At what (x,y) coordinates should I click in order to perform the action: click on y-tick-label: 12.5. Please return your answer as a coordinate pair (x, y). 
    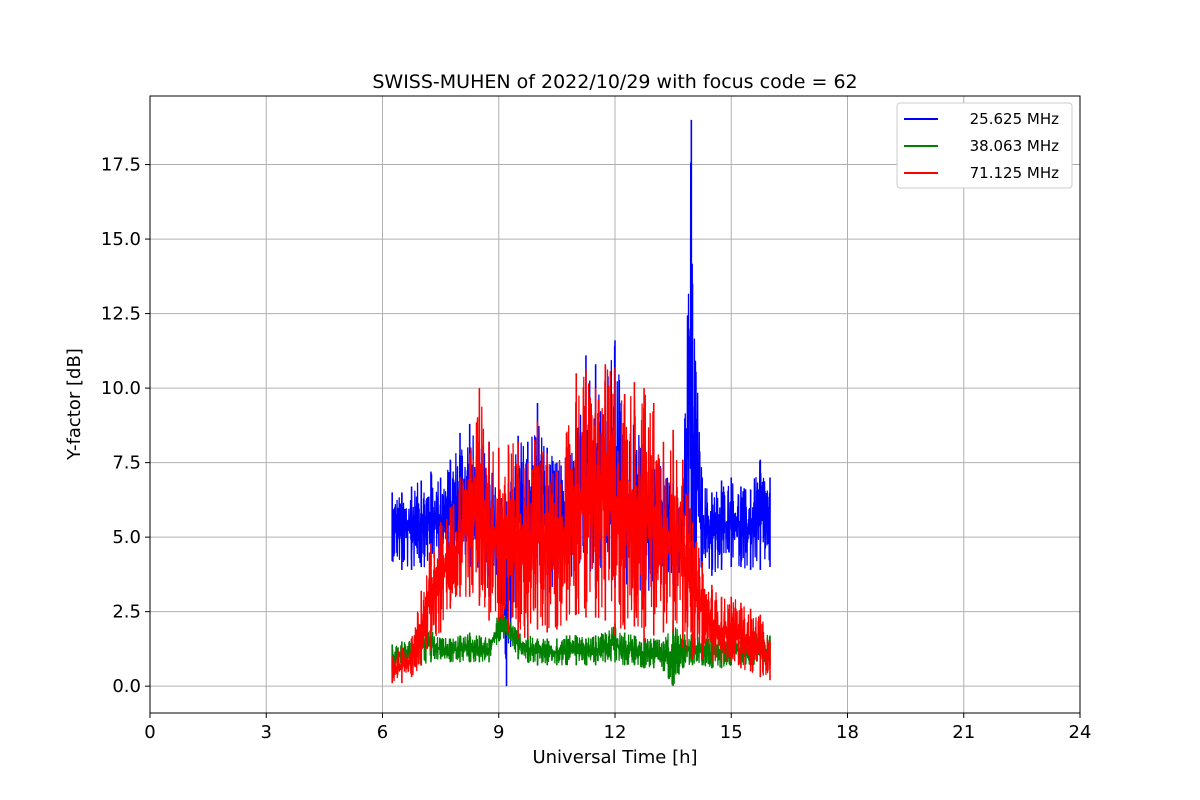
    Looking at the image, I should click on (121, 314).